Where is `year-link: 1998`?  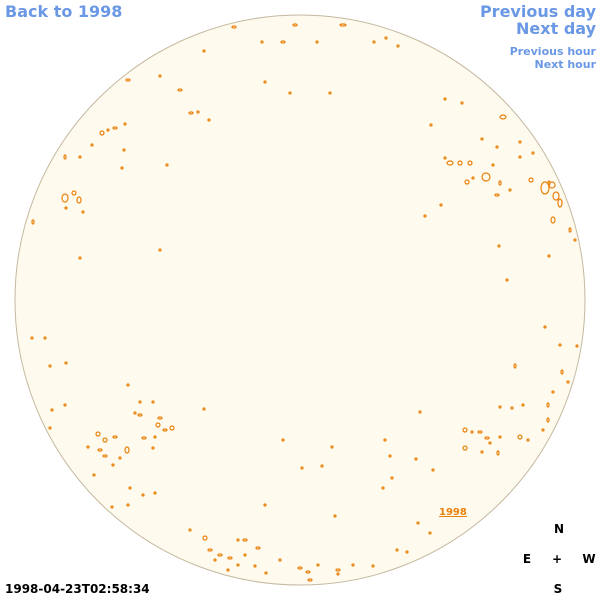
year-link: 1998 is located at coordinates (453, 512).